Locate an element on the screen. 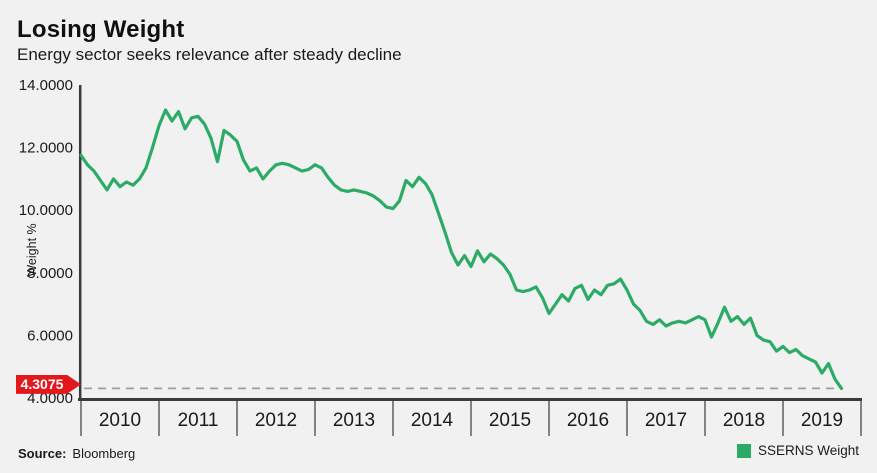 This screenshot has width=877, height=473. x-axis-tick-label: 2012 is located at coordinates (276, 420).